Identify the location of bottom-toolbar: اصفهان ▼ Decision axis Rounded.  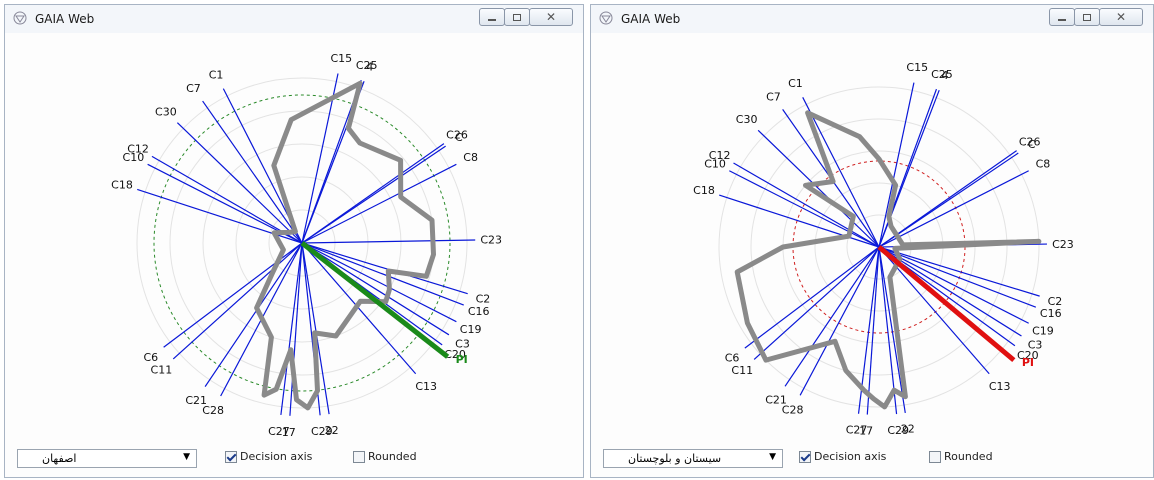
(294, 458).